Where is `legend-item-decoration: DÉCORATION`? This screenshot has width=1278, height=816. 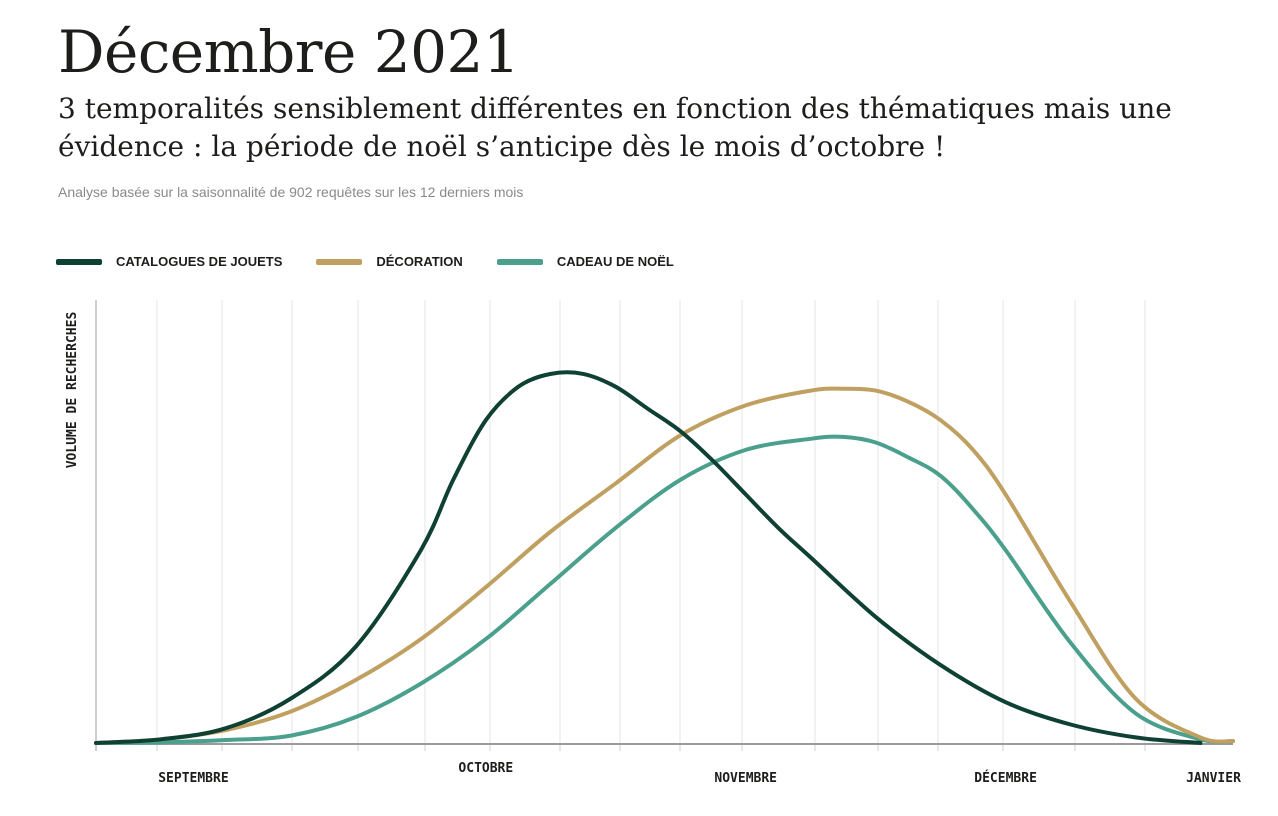 legend-item-decoration: DÉCORATION is located at coordinates (389, 261).